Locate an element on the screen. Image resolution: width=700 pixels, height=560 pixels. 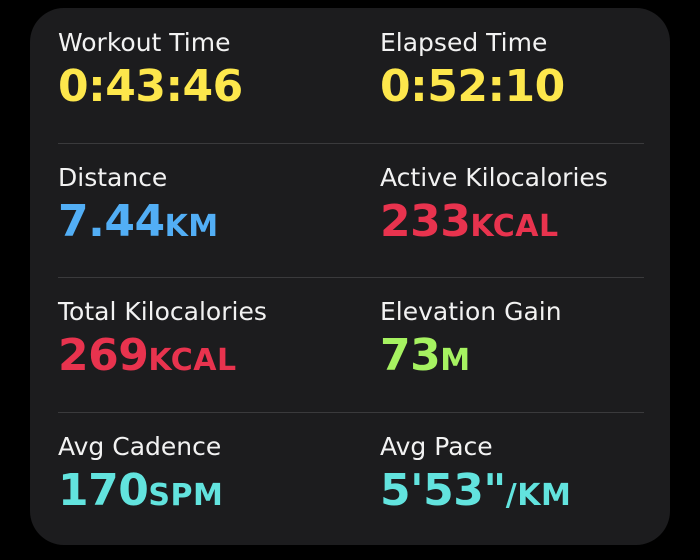
metric-label: Avg Cadence is located at coordinates (140, 446).